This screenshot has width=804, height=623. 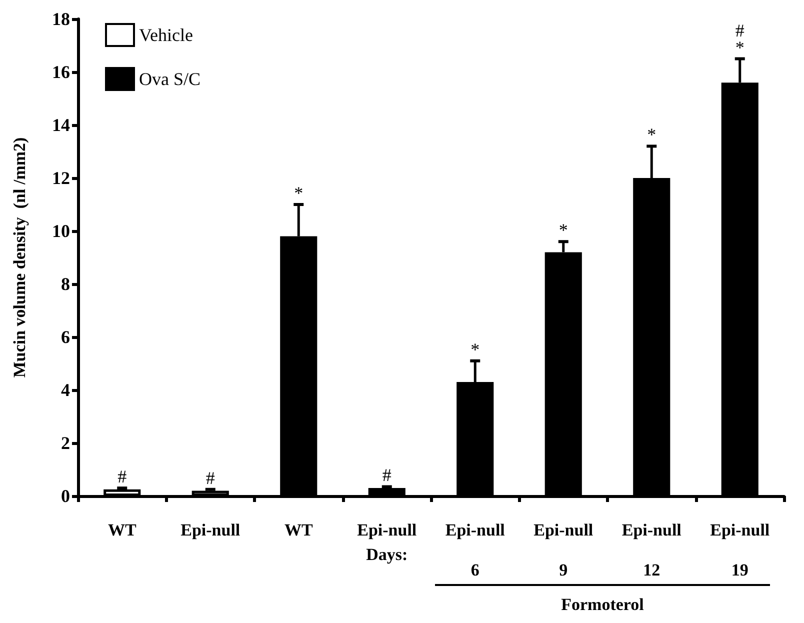 I want to click on category-label: Epi-null 19, so click(x=740, y=550).